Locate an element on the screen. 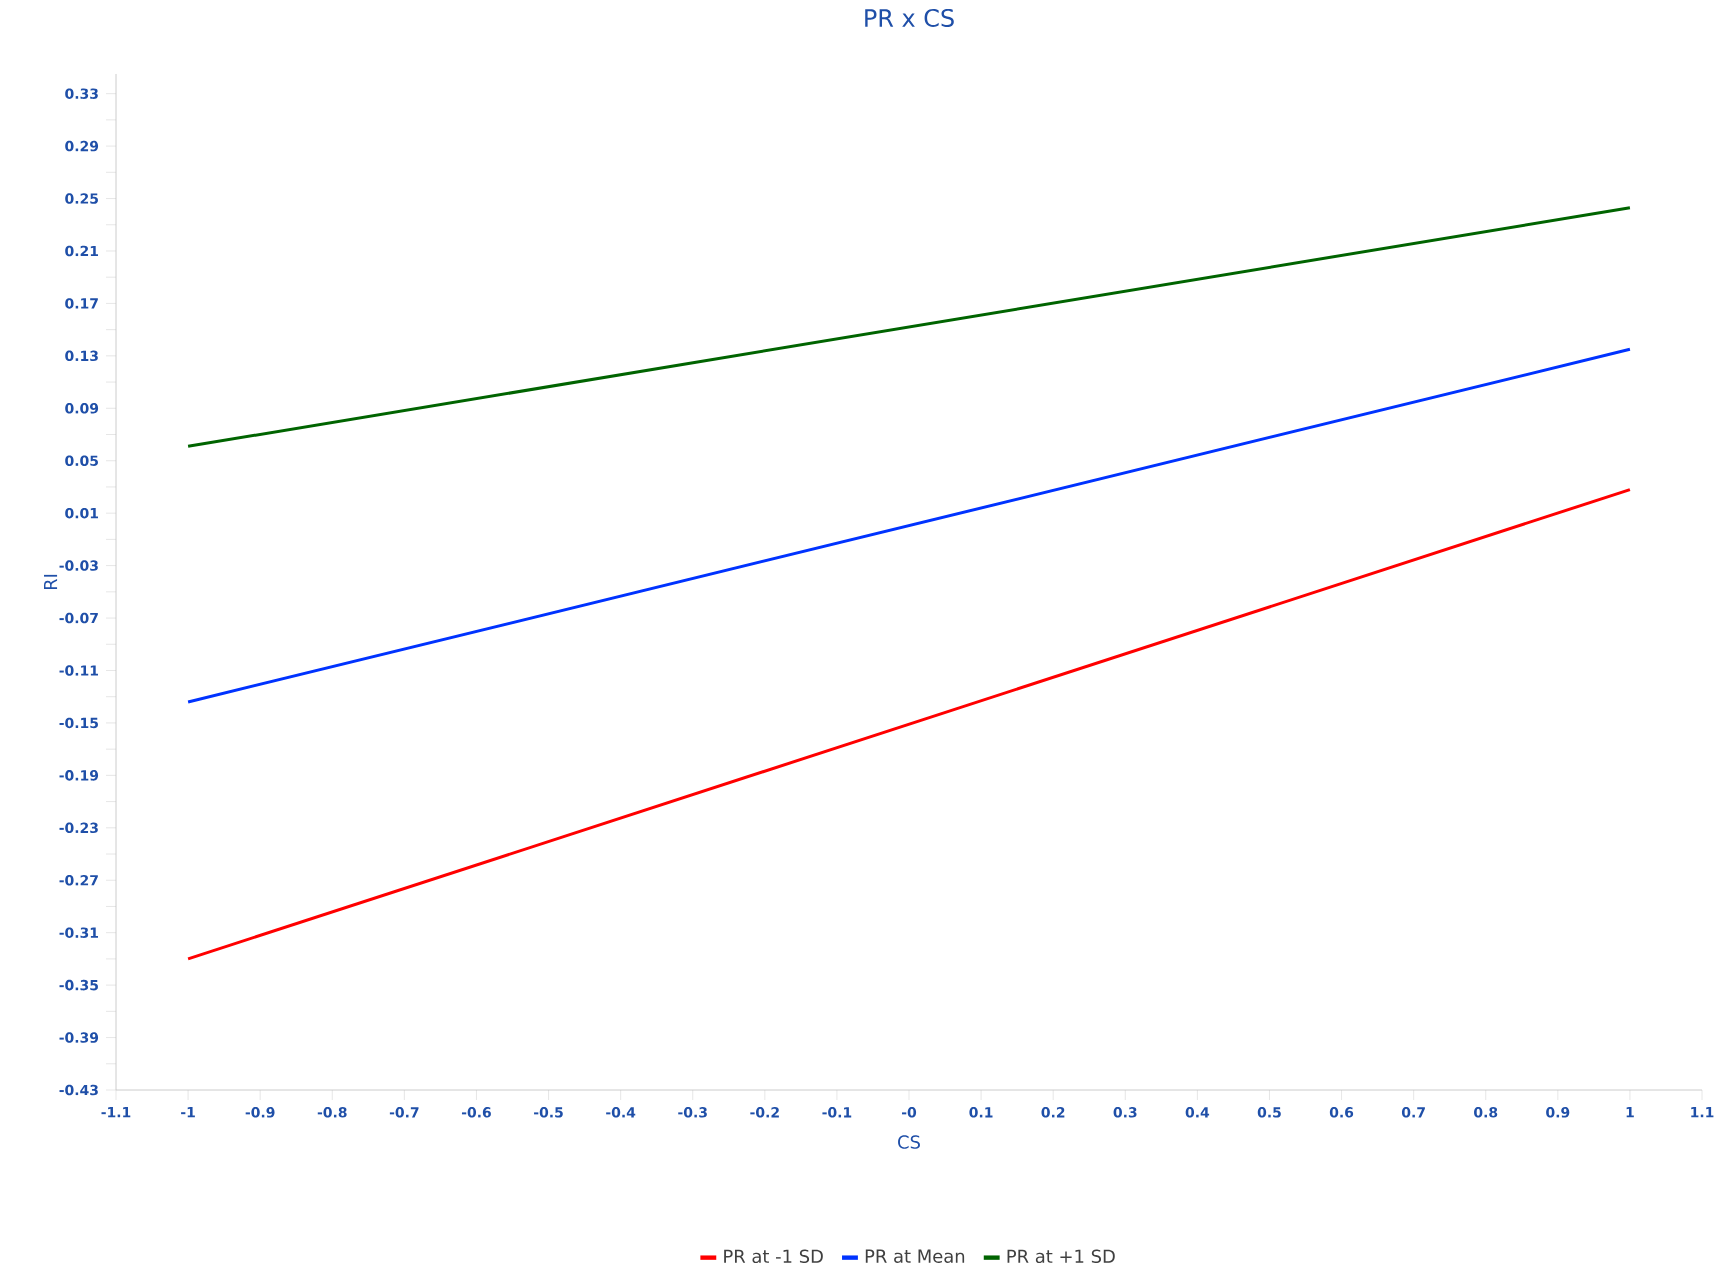  chart-title: PR x CS is located at coordinates (909, 17).